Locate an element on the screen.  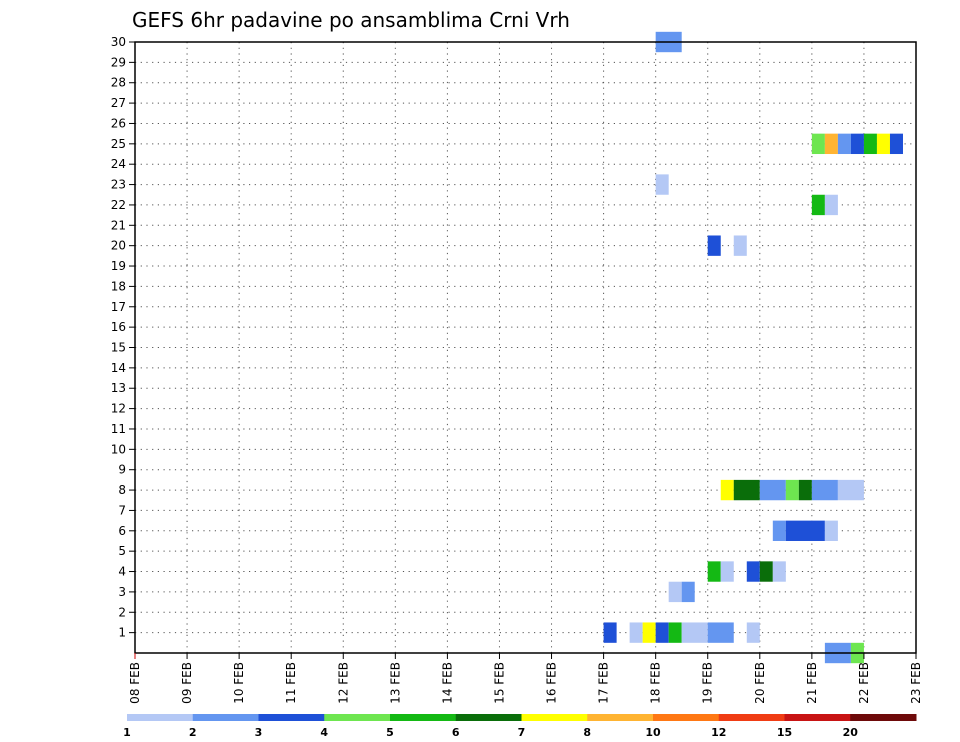
y-tick-label: 23 is located at coordinates (118, 185).